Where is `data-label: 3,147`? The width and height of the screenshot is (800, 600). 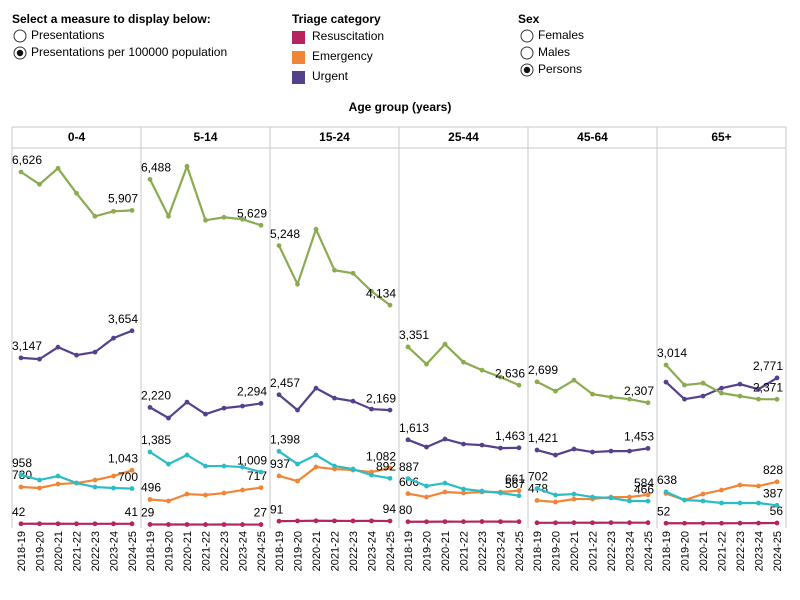
data-label: 3,147 is located at coordinates (27, 346).